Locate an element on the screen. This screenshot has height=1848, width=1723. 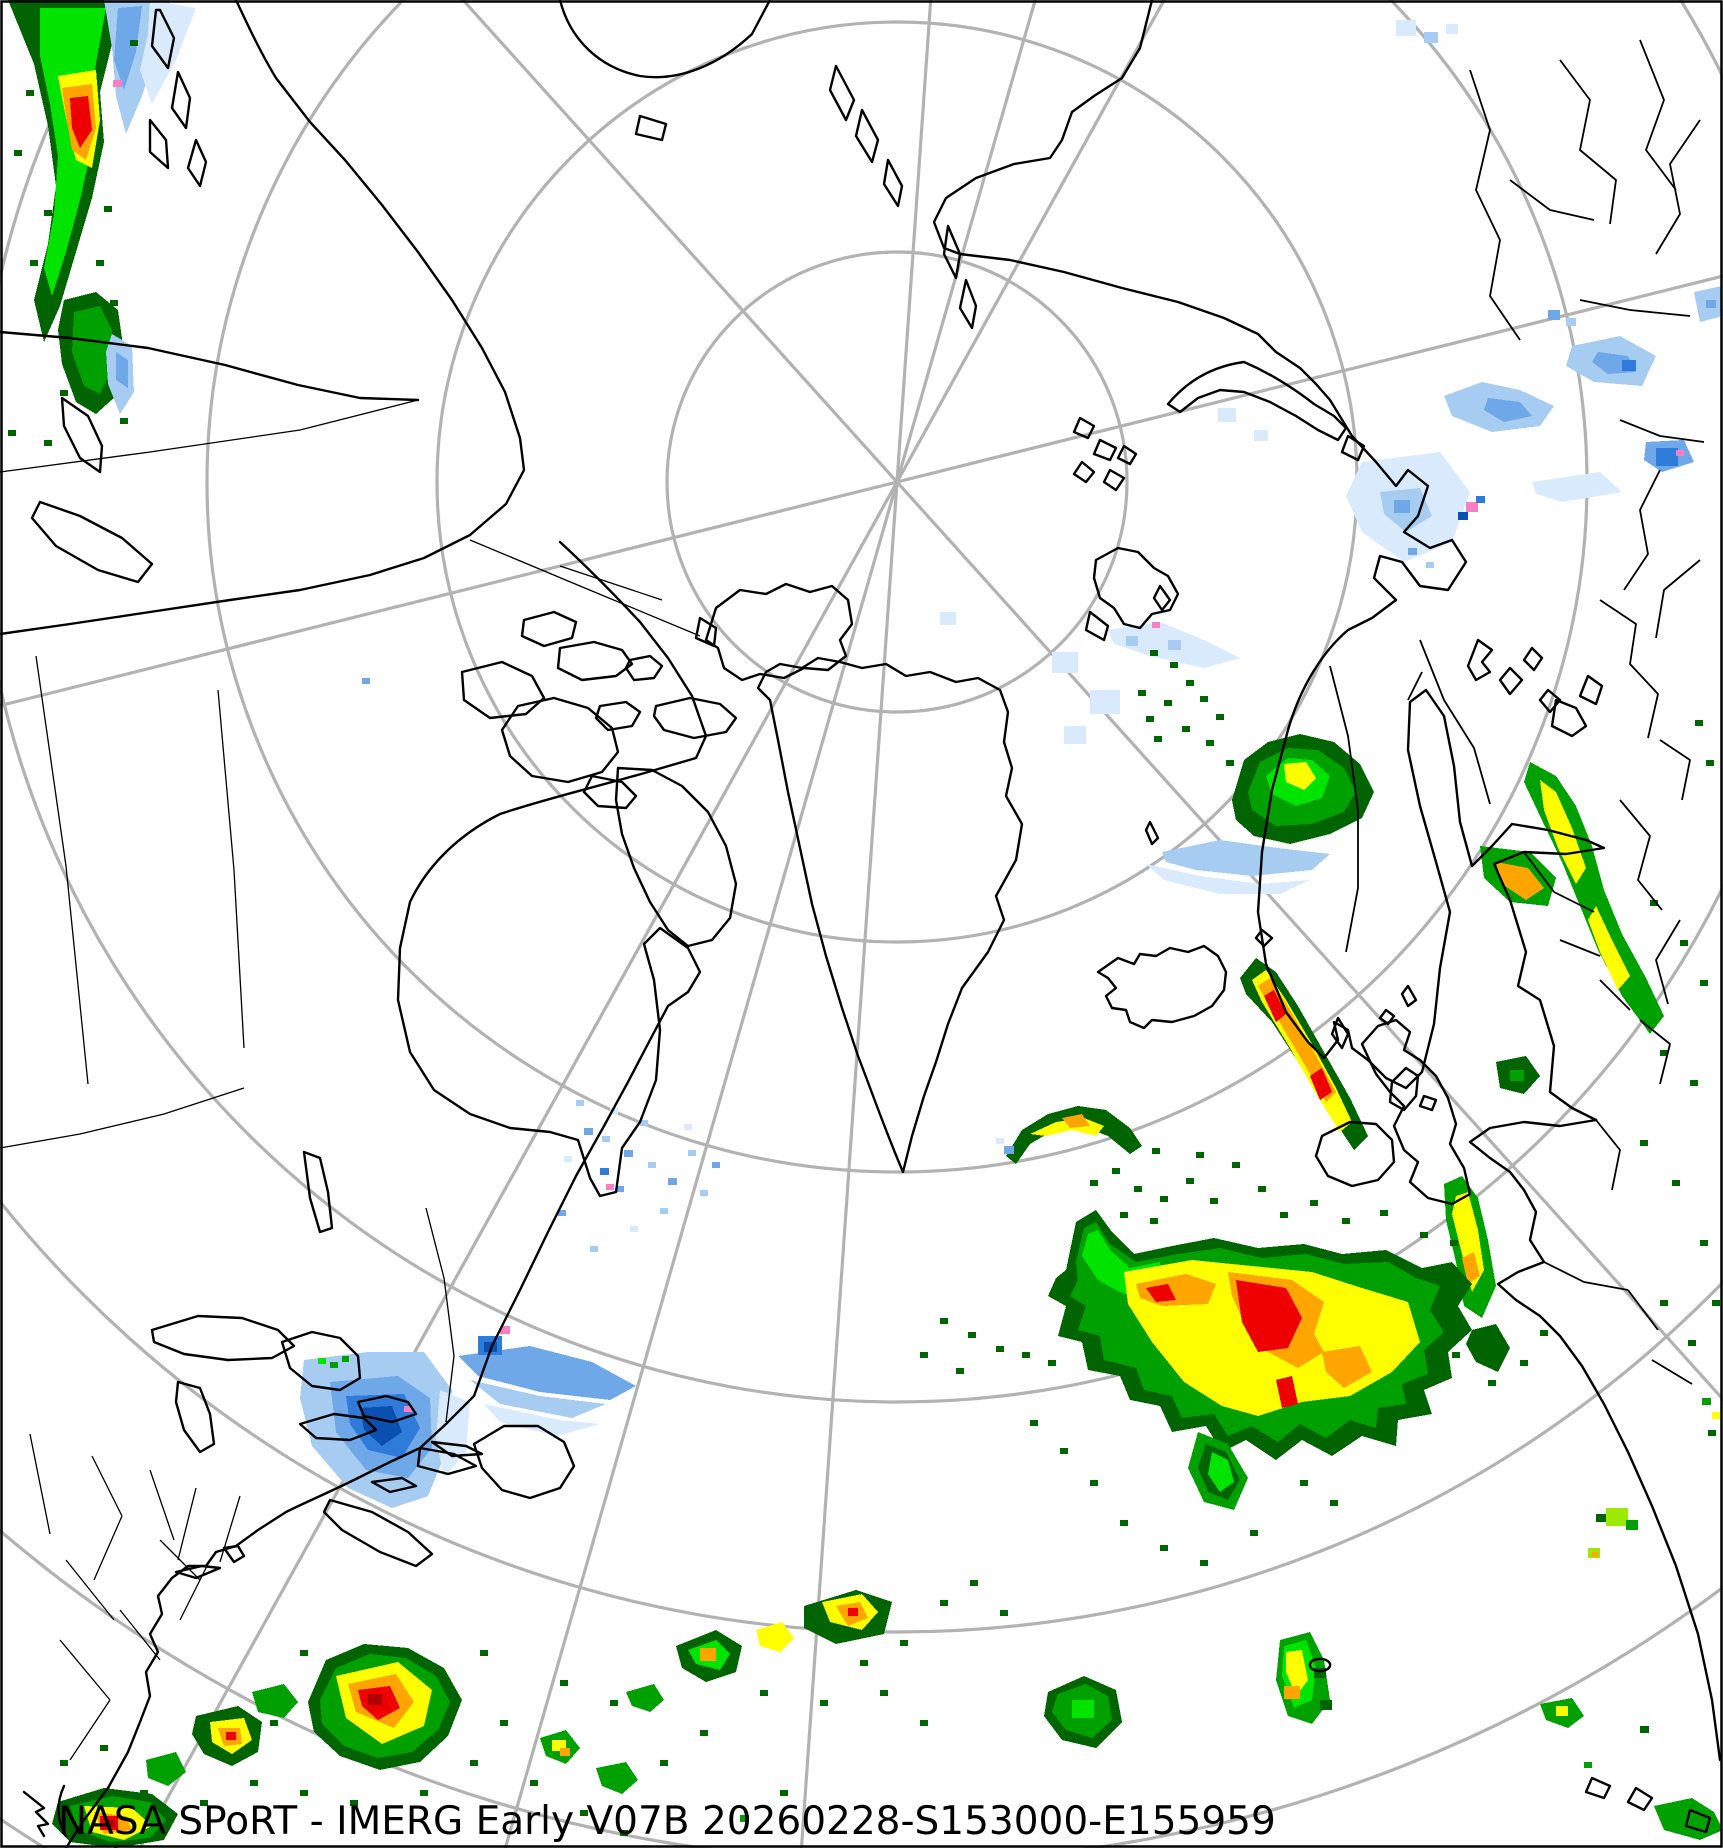
alaska-arctic-coast is located at coordinates (210, 366).